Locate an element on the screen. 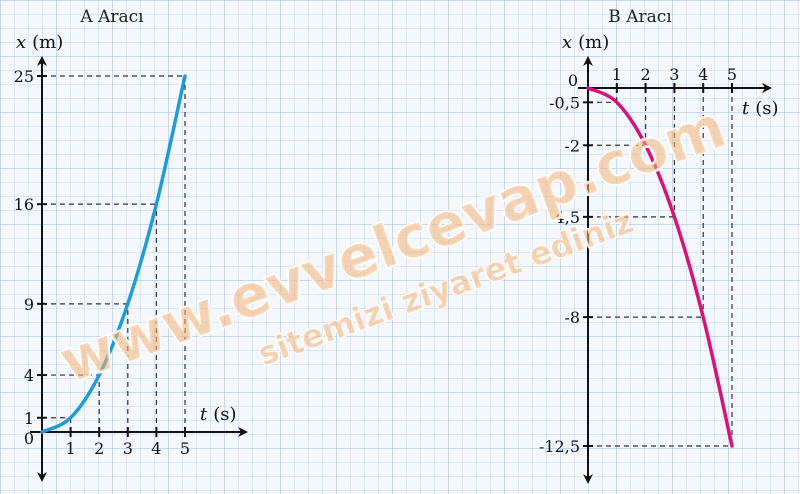 This screenshot has width=800, height=494. chart-b-y-label-var: x is located at coordinates (567, 42).